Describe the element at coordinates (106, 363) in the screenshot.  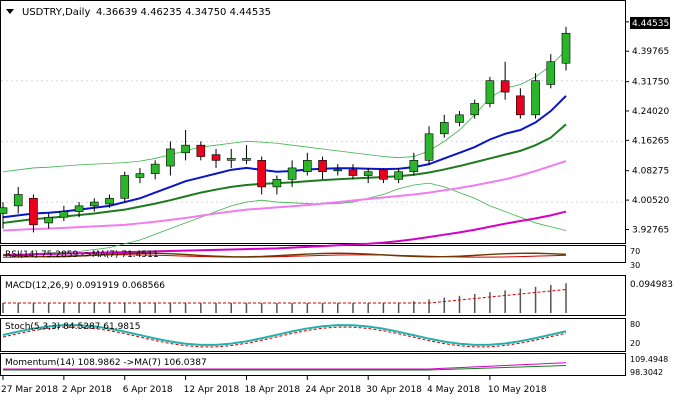
I see `momentum-label: Momentum(14) 108.9862 ->MA(7) 106.0387` at that location.